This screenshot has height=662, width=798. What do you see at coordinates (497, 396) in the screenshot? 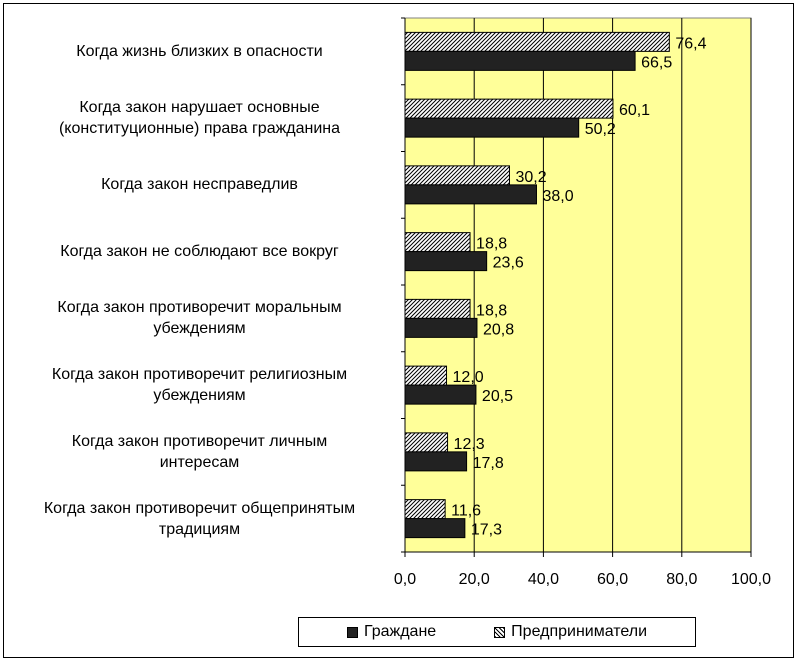
I see `data-label: 20,5` at bounding box center [497, 396].